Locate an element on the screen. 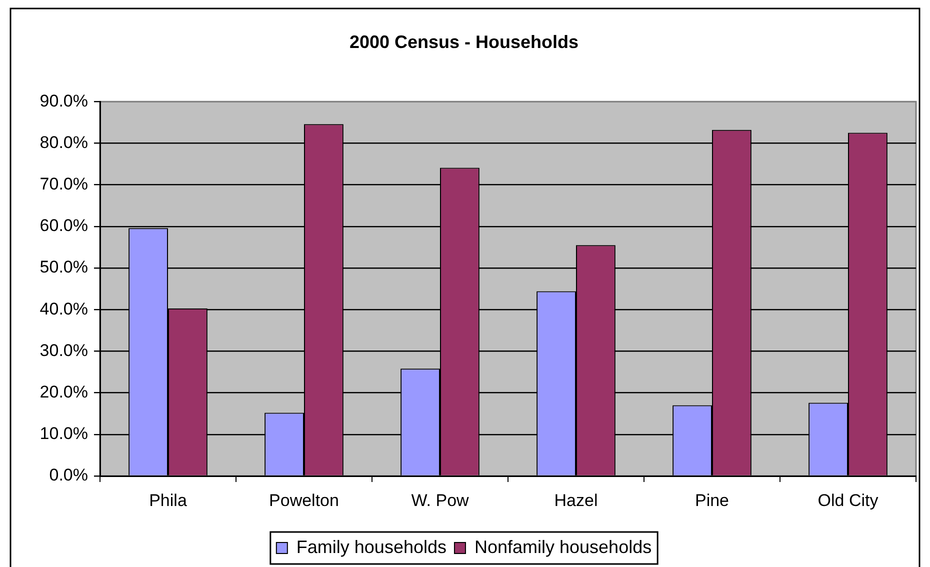 The image size is (930, 567). y-tick-label: 70.0% is located at coordinates (64, 184).